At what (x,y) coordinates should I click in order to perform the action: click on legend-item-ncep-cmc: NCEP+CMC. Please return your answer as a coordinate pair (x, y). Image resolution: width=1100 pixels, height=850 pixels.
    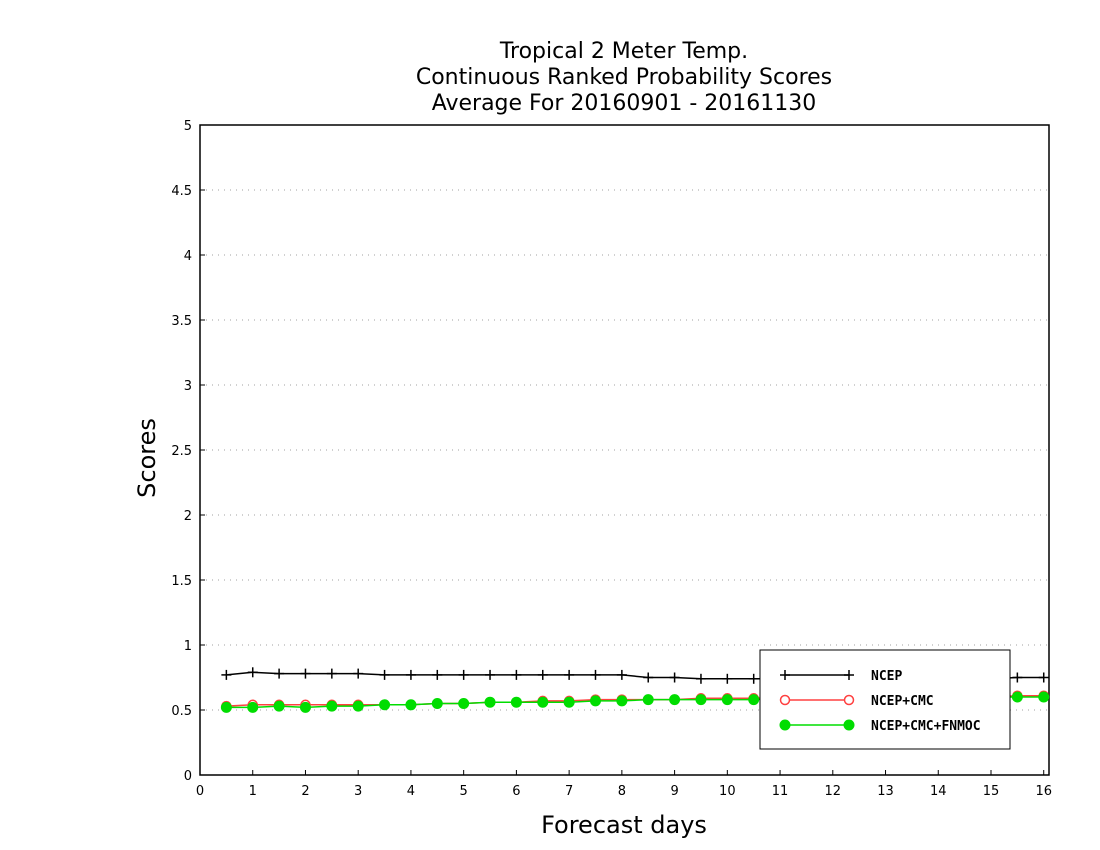
    Looking at the image, I should click on (856, 701).